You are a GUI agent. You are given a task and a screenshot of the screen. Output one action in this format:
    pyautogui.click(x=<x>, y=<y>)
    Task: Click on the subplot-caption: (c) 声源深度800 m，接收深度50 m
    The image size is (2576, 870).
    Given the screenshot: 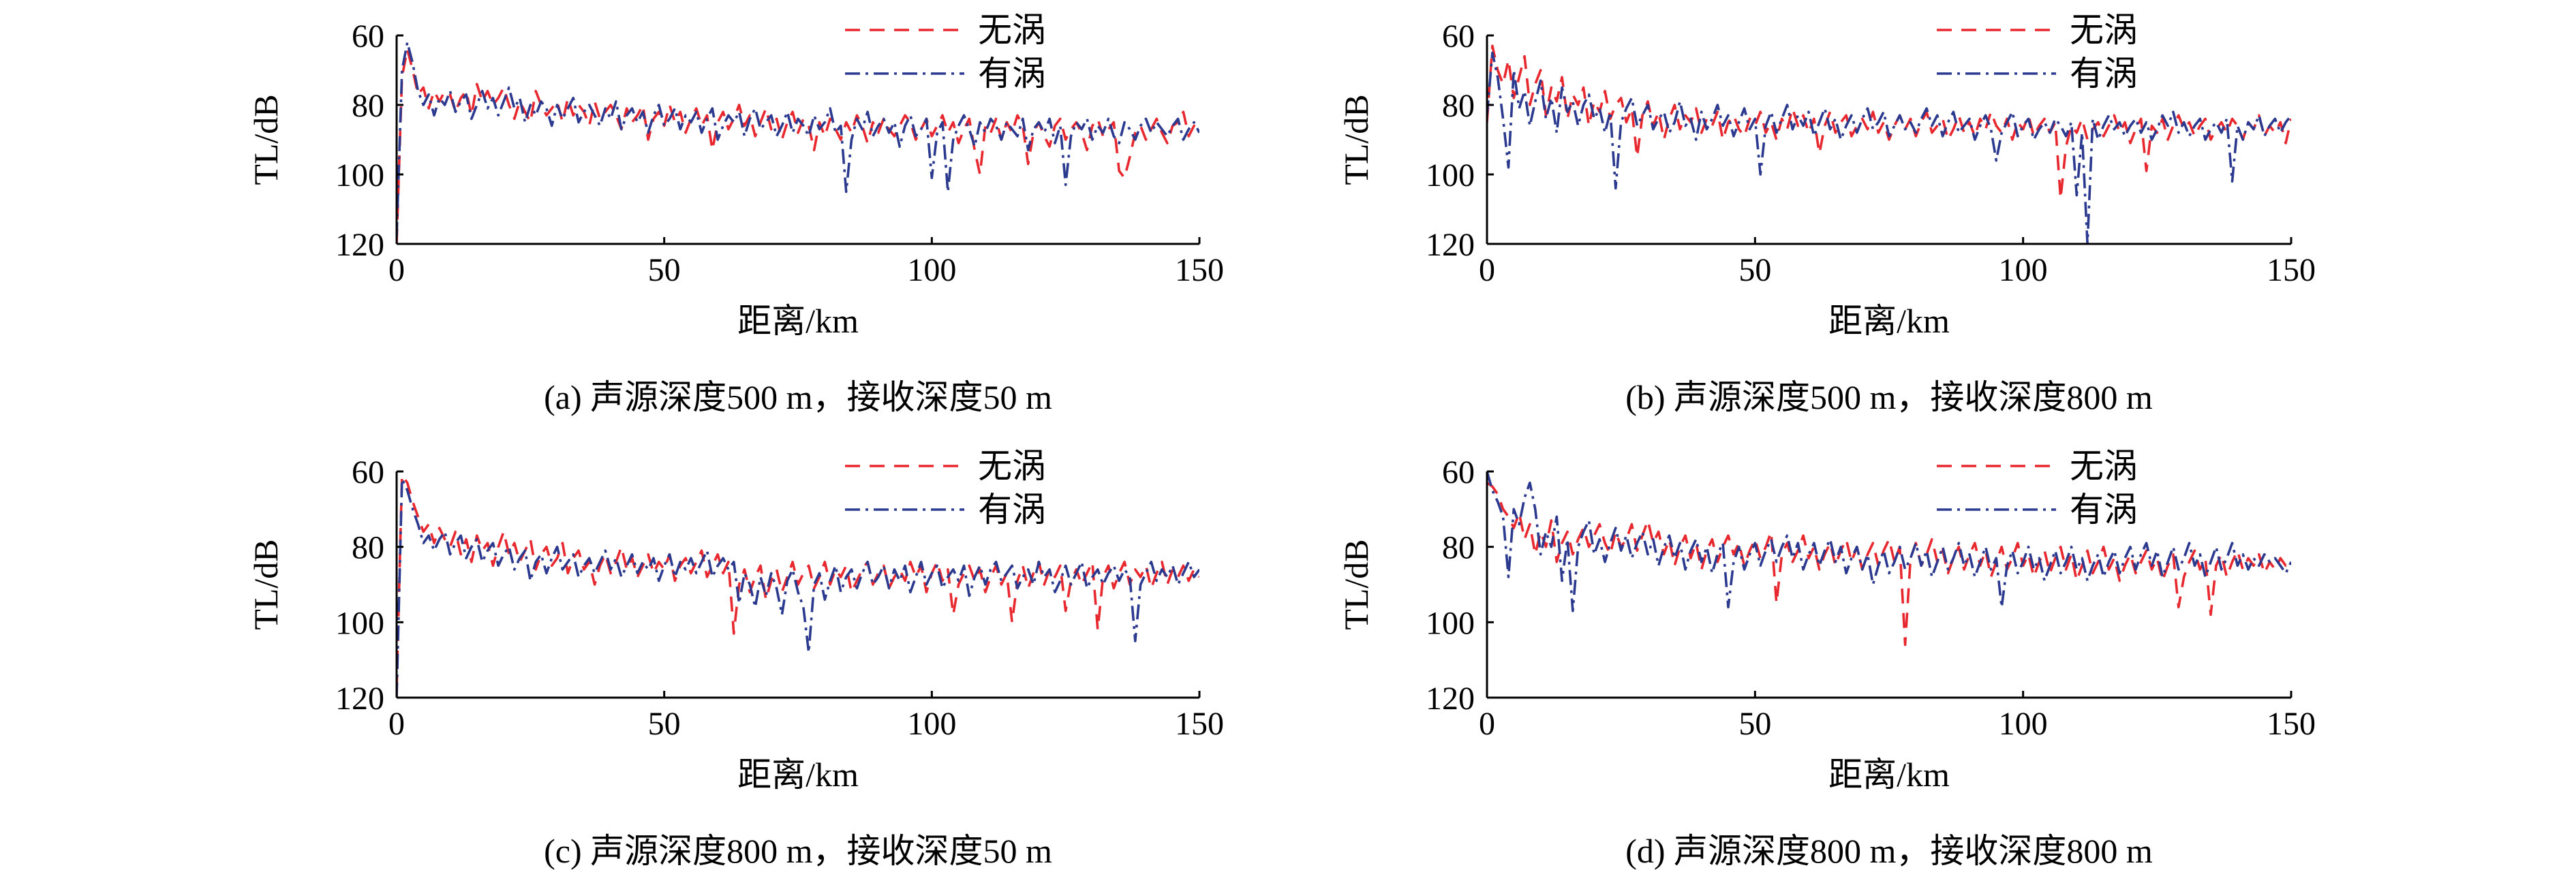 What is the action you would take?
    pyautogui.click(x=798, y=851)
    